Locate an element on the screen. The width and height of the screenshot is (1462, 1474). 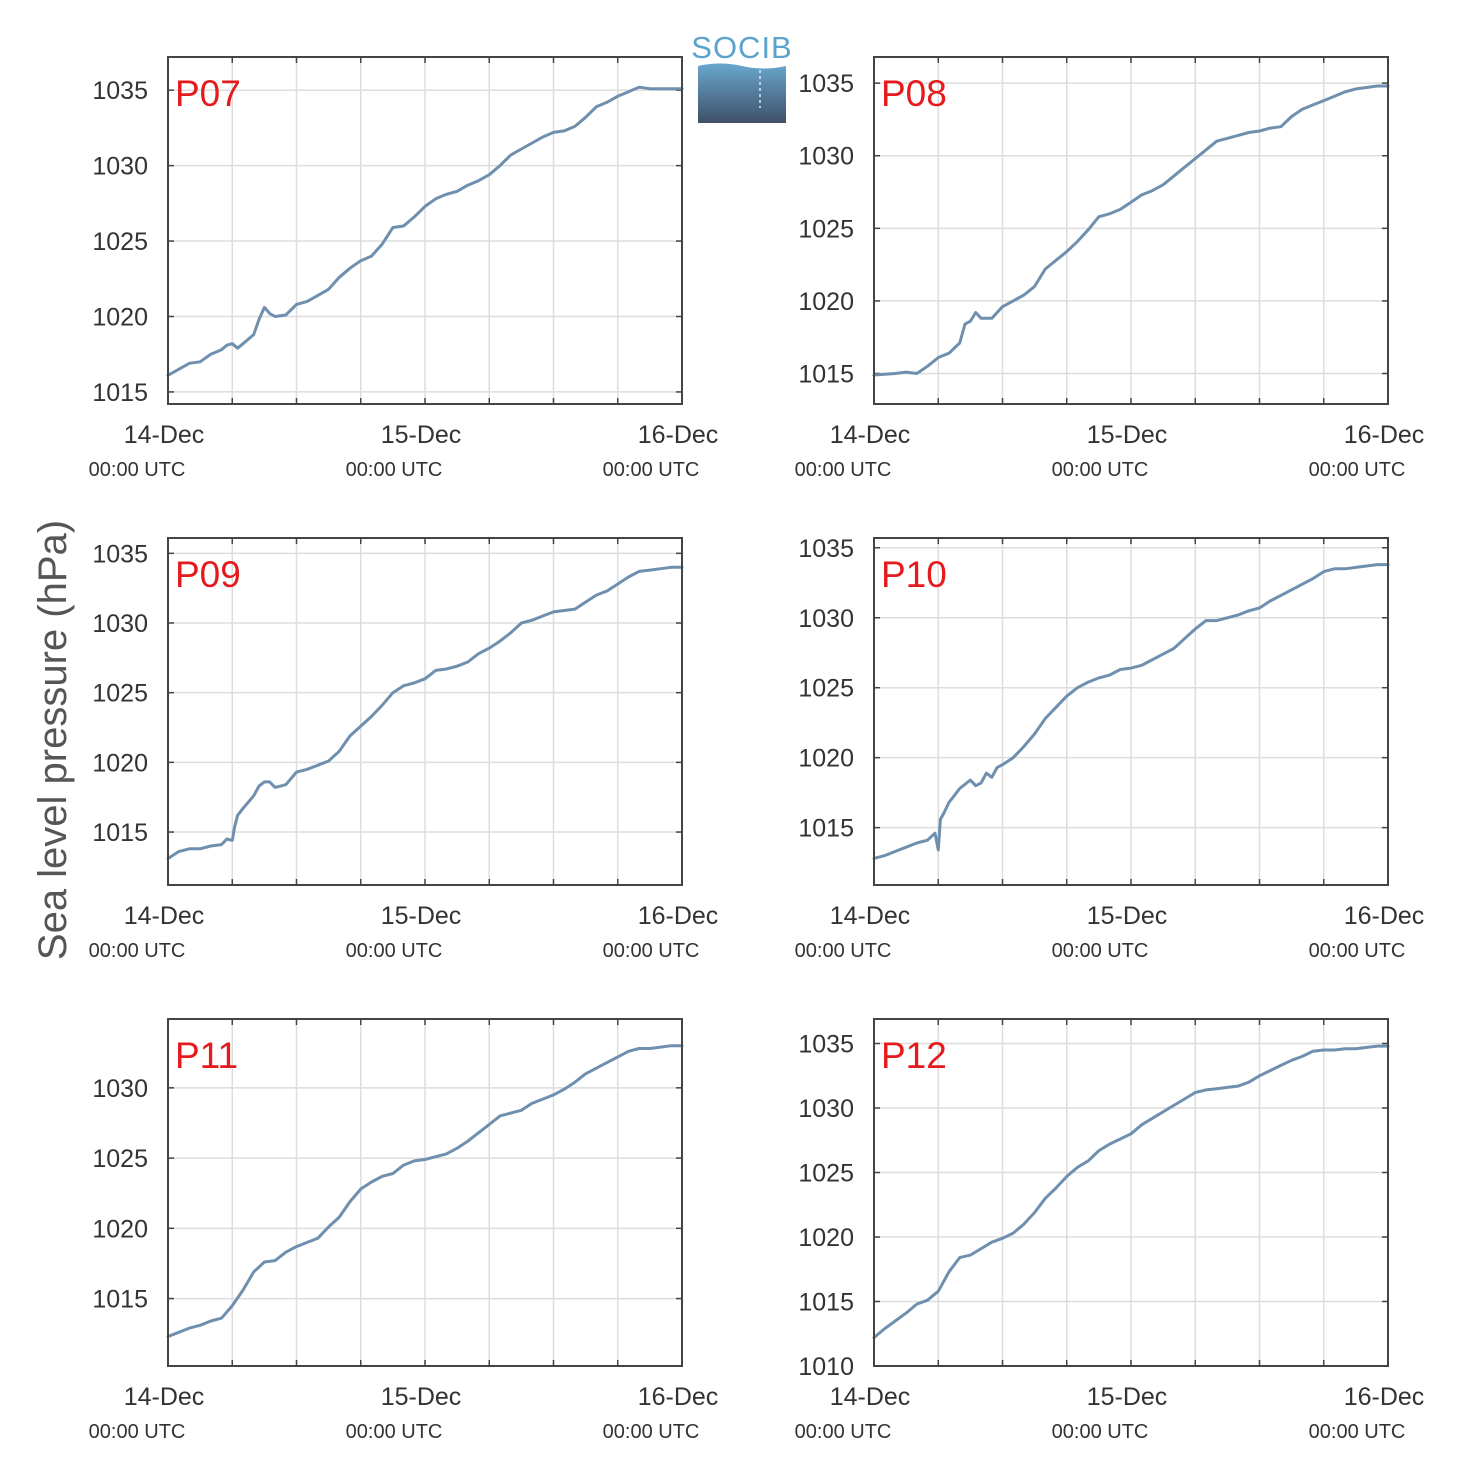
y-tick-label: 1010 is located at coordinates (826, 1367).